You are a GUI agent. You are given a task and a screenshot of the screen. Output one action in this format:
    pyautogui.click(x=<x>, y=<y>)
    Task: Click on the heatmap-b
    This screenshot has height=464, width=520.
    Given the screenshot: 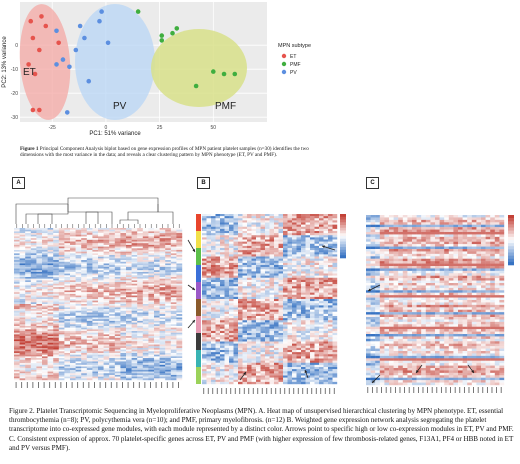 What is the action you would take?
    pyautogui.click(x=266, y=304)
    